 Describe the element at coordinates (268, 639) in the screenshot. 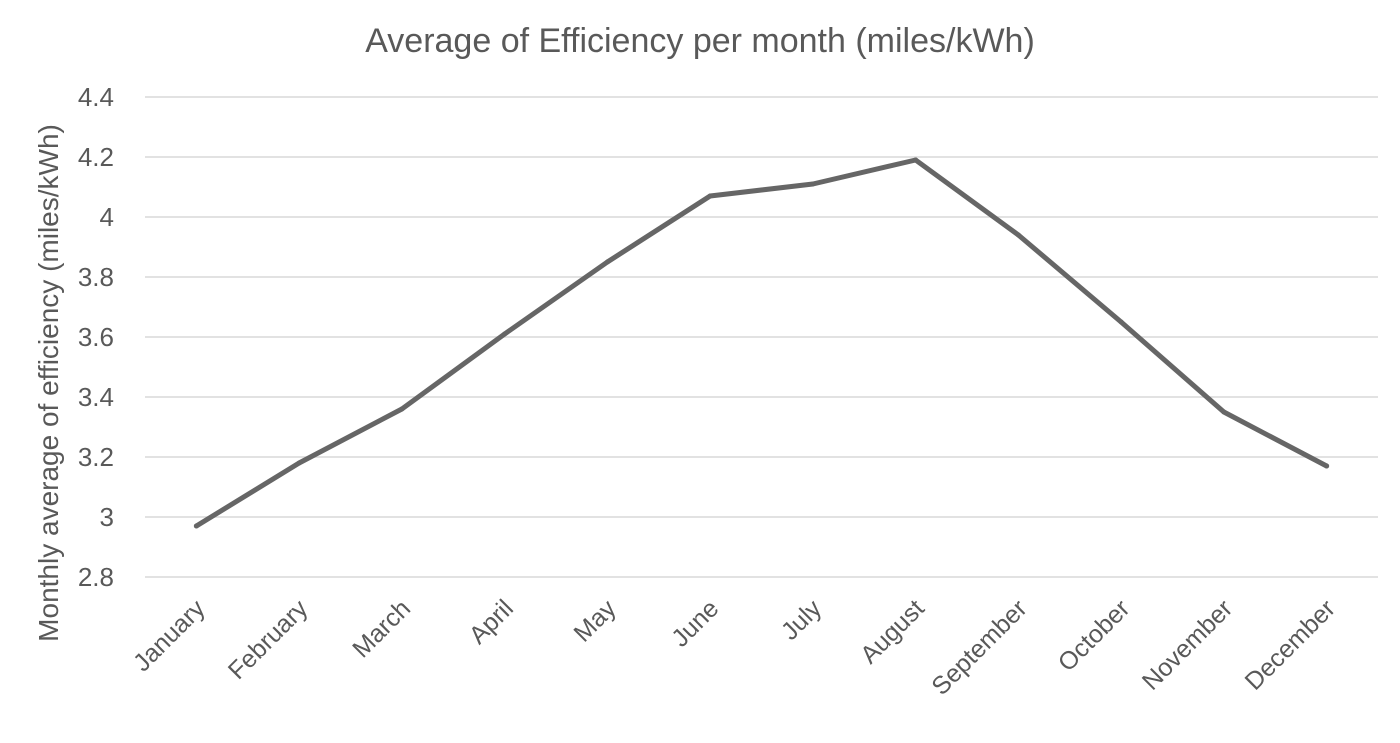

I see `x-tick-label: February` at that location.